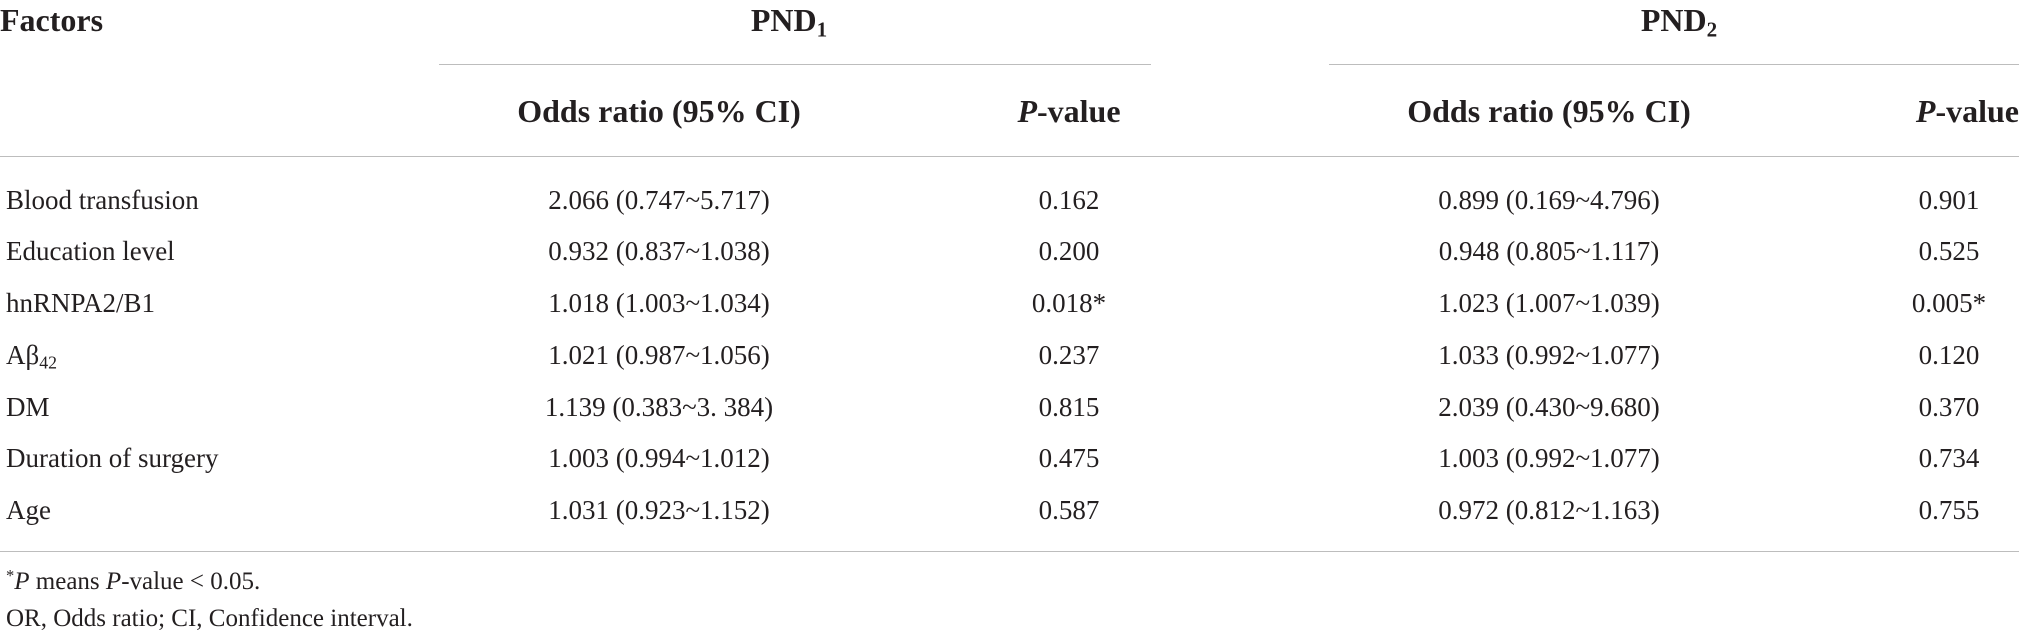 This screenshot has width=2019, height=639. Describe the element at coordinates (48, 362) in the screenshot. I see `abeta-sub: 42` at that location.